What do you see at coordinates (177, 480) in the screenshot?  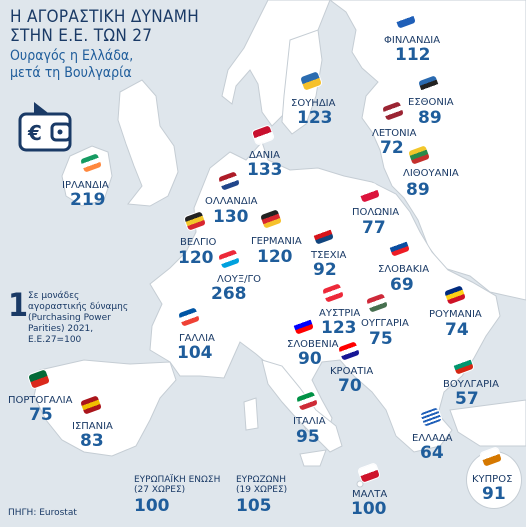 I see `eu27-name-line-1: ΕΥΡΩΠΑΪΚΗ ΕΝΩΣΗ` at bounding box center [177, 480].